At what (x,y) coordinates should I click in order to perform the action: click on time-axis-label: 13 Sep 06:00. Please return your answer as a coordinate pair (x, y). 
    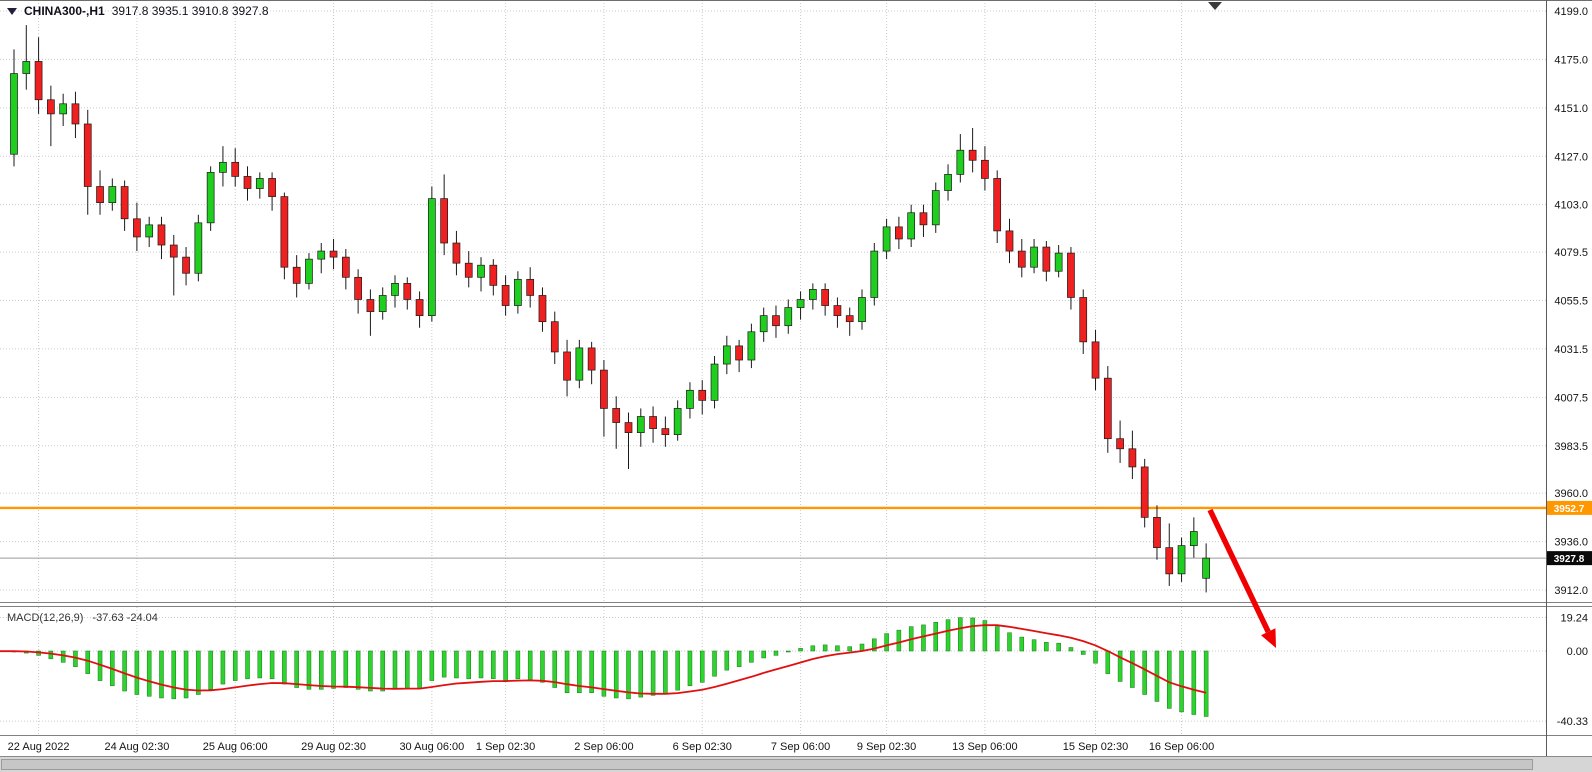
    Looking at the image, I should click on (984, 747).